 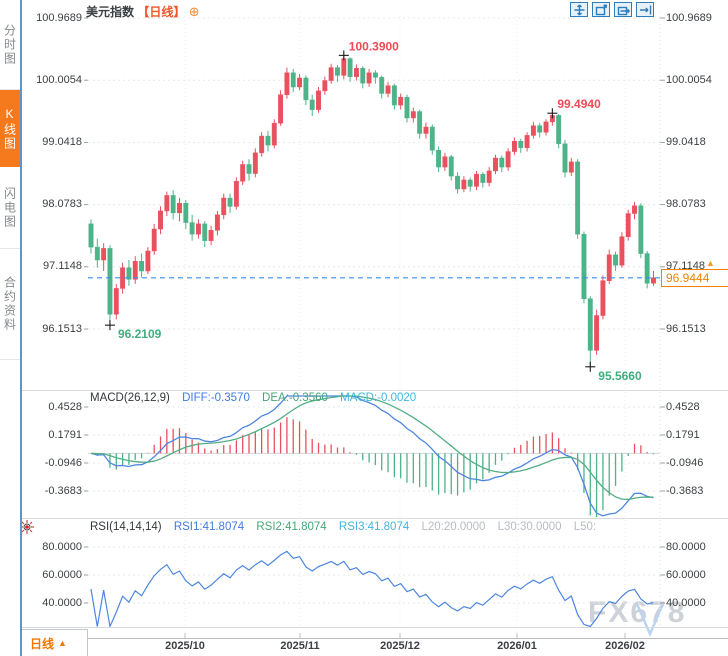 What do you see at coordinates (59, 79) in the screenshot?
I see `price-axis-label-left: 100.0054` at bounding box center [59, 79].